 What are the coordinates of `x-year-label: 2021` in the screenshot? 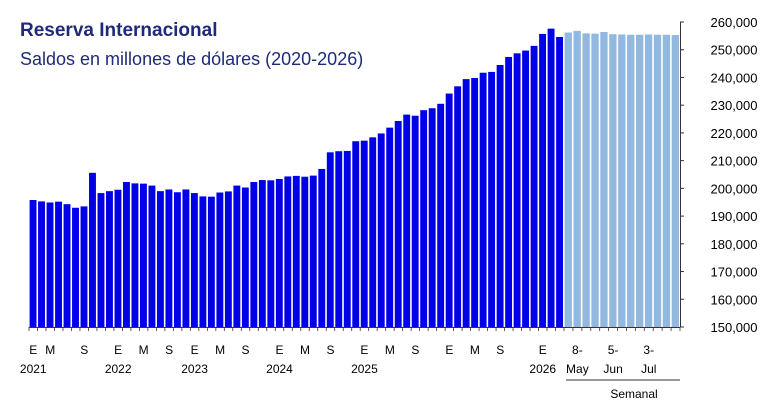 It's located at (33, 369).